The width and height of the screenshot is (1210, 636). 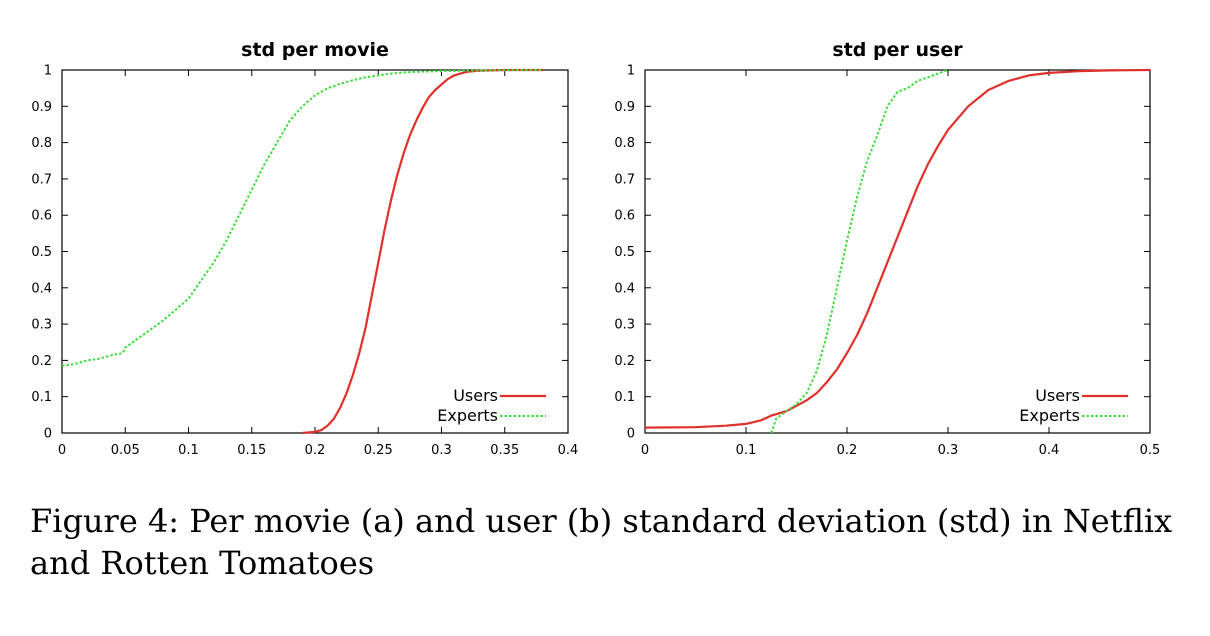 I want to click on chart-title: std per user, so click(x=897, y=50).